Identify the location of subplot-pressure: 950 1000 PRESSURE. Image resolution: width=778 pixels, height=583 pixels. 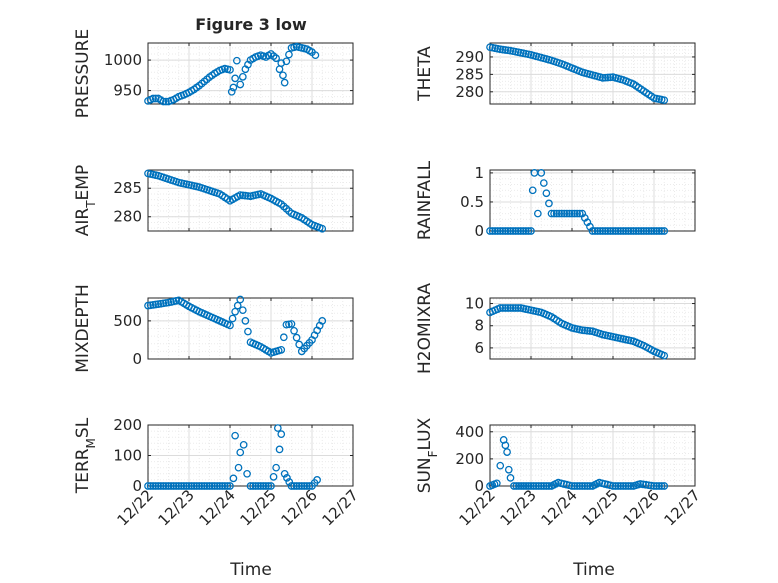
(213, 73).